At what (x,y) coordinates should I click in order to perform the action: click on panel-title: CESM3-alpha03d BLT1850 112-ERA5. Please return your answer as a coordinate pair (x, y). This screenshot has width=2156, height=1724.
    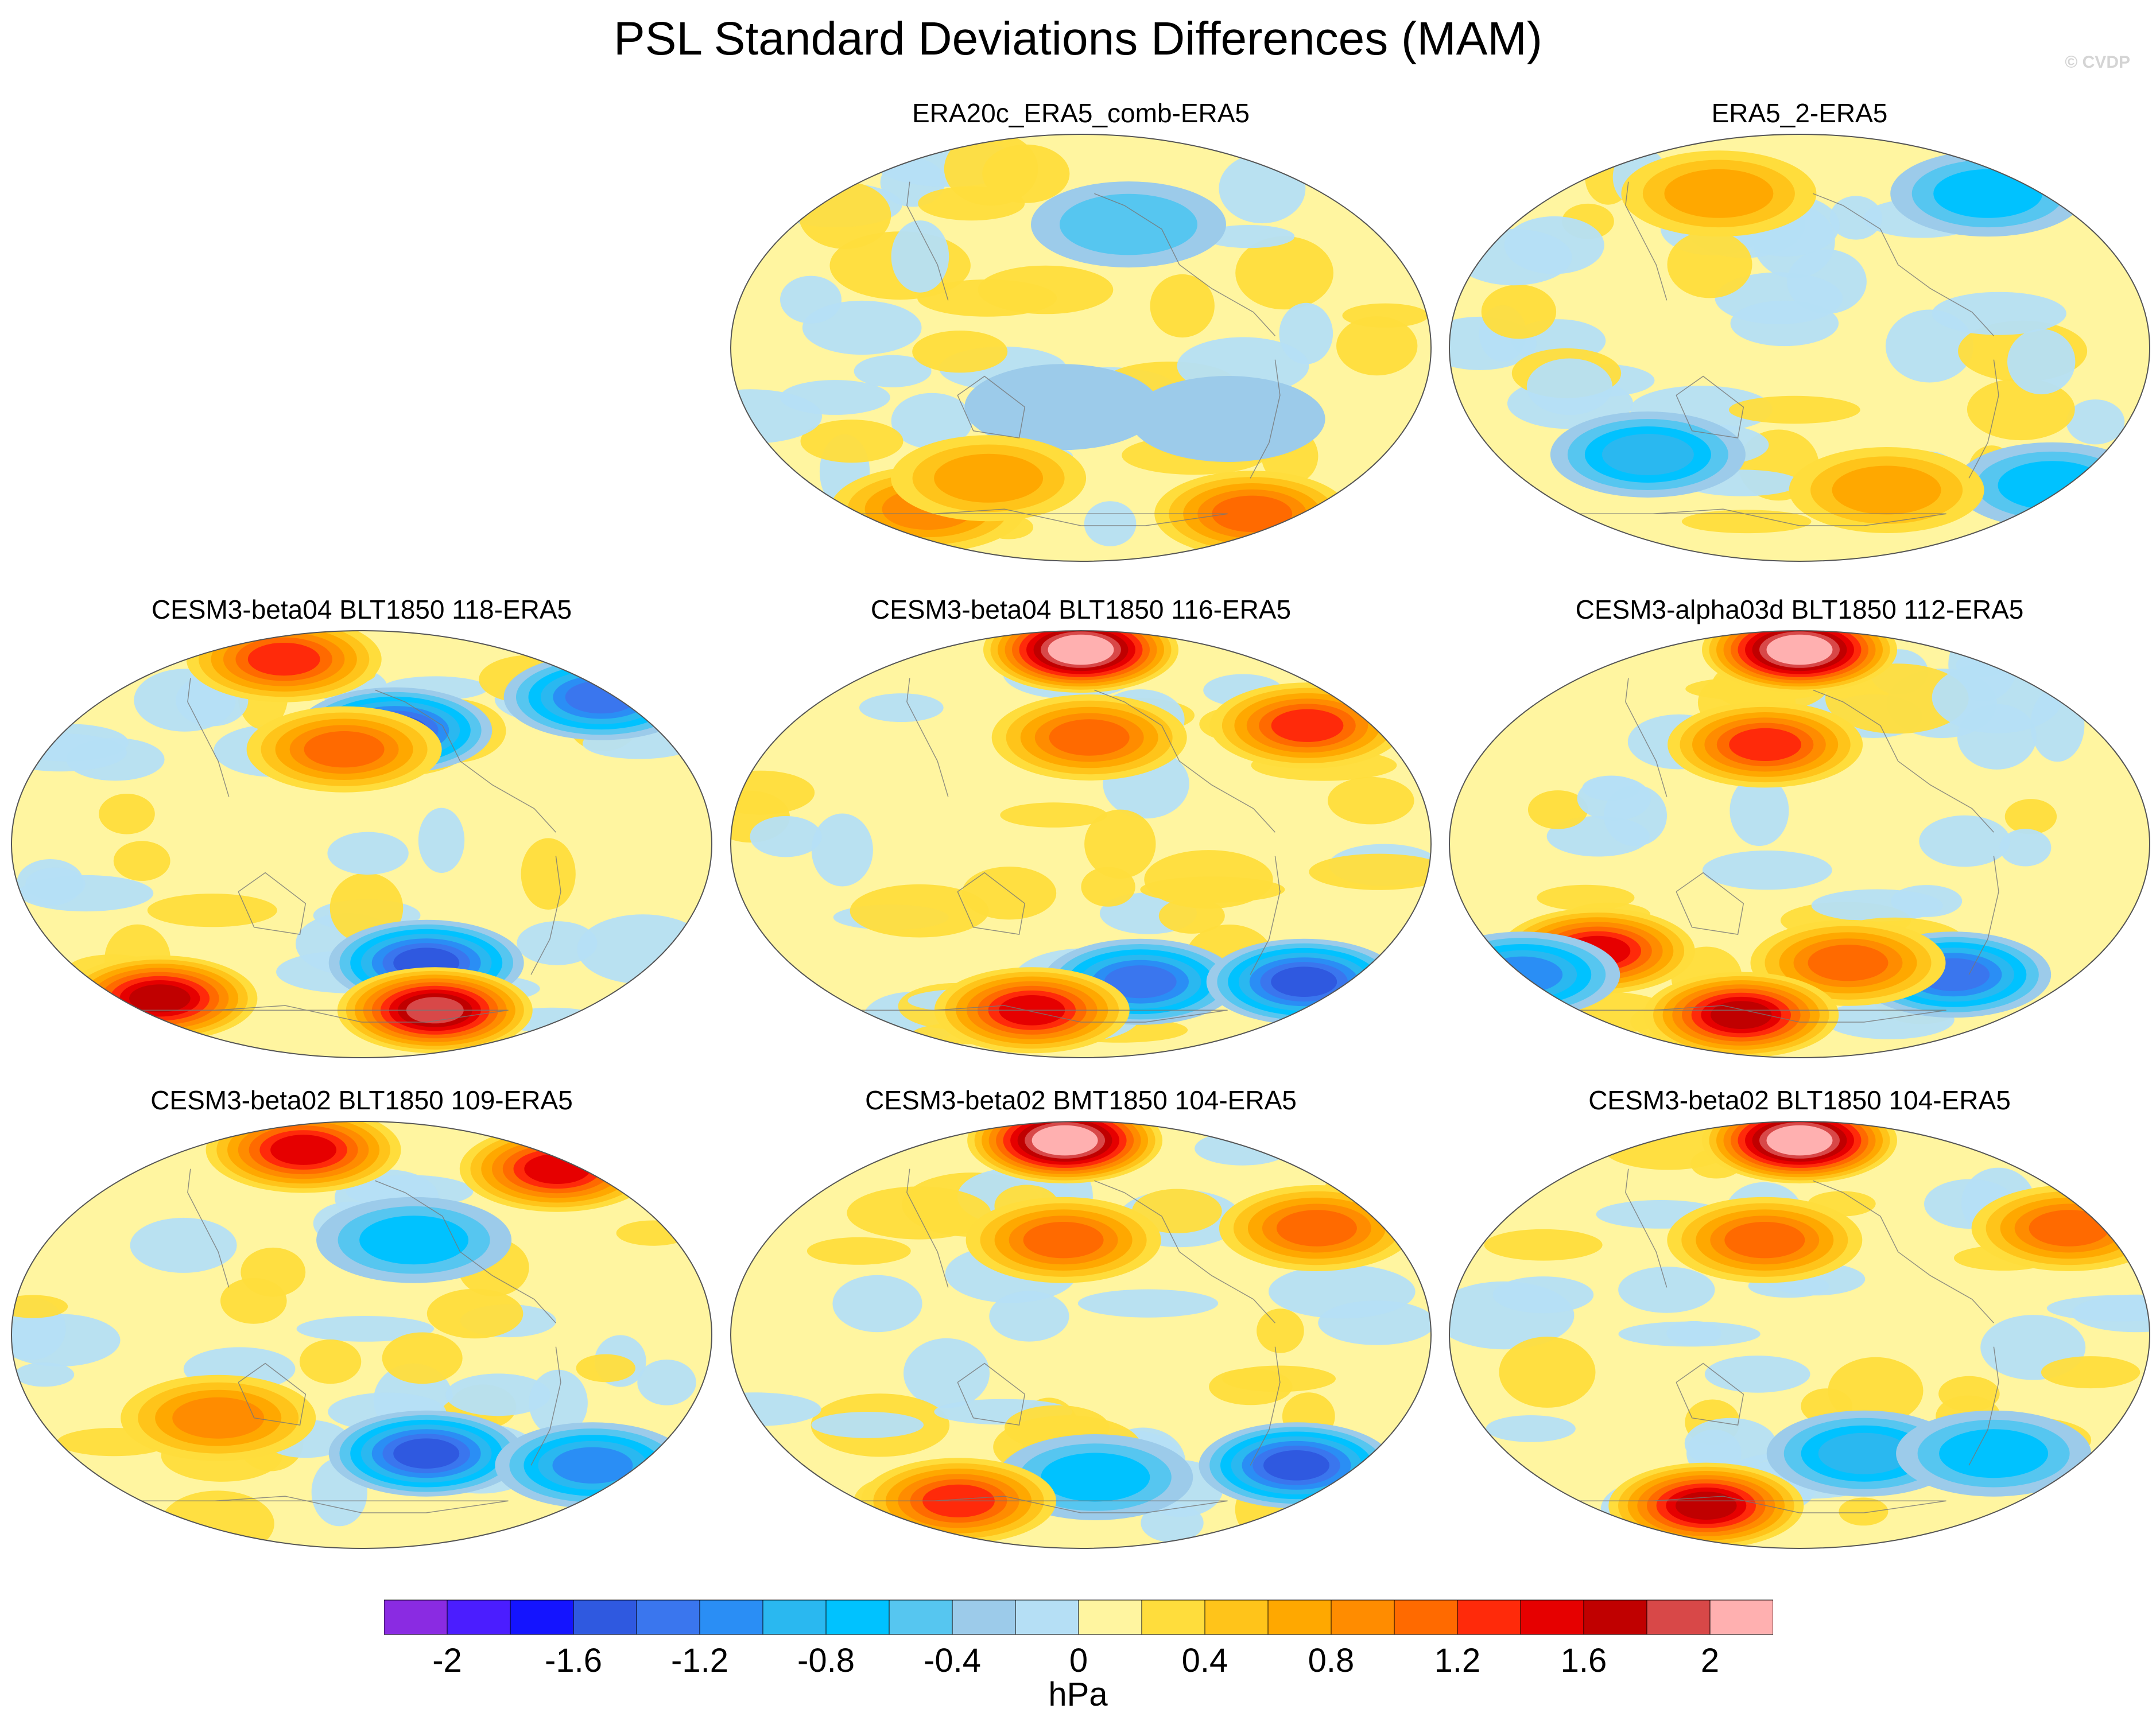
    Looking at the image, I should click on (1799, 609).